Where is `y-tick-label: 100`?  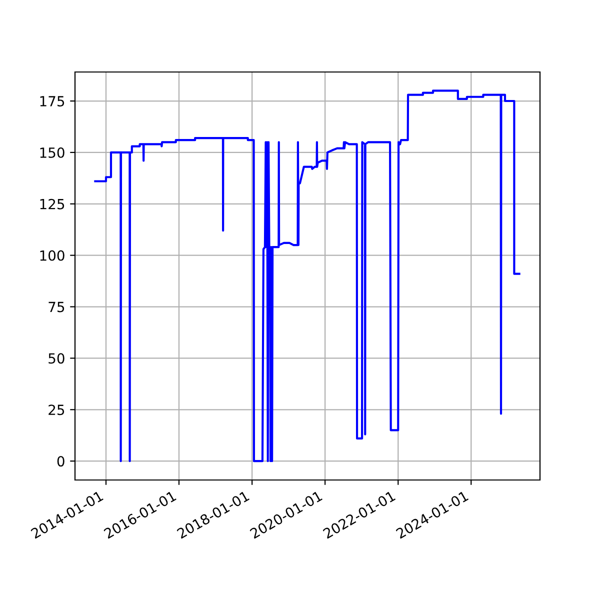
y-tick-label: 100 is located at coordinates (52, 255).